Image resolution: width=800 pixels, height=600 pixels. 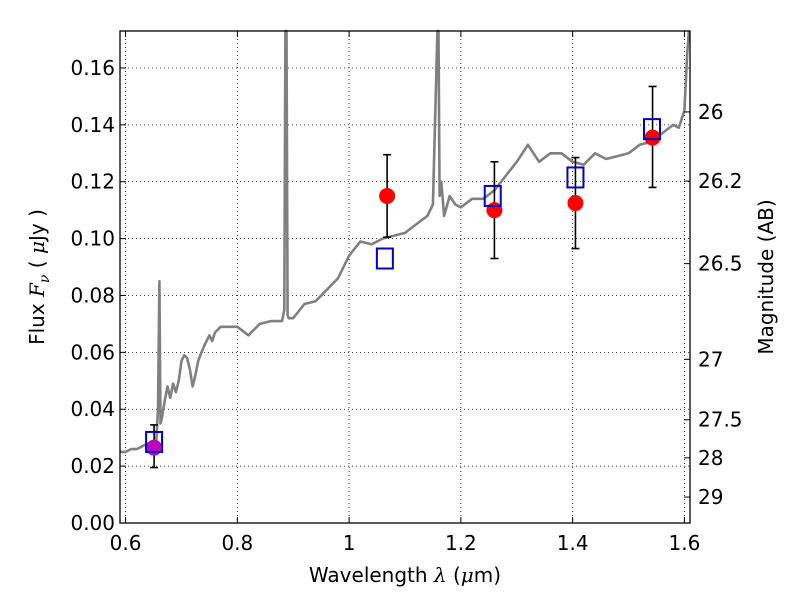 What do you see at coordinates (685, 543) in the screenshot?
I see `x-tick-label: 1.6` at bounding box center [685, 543].